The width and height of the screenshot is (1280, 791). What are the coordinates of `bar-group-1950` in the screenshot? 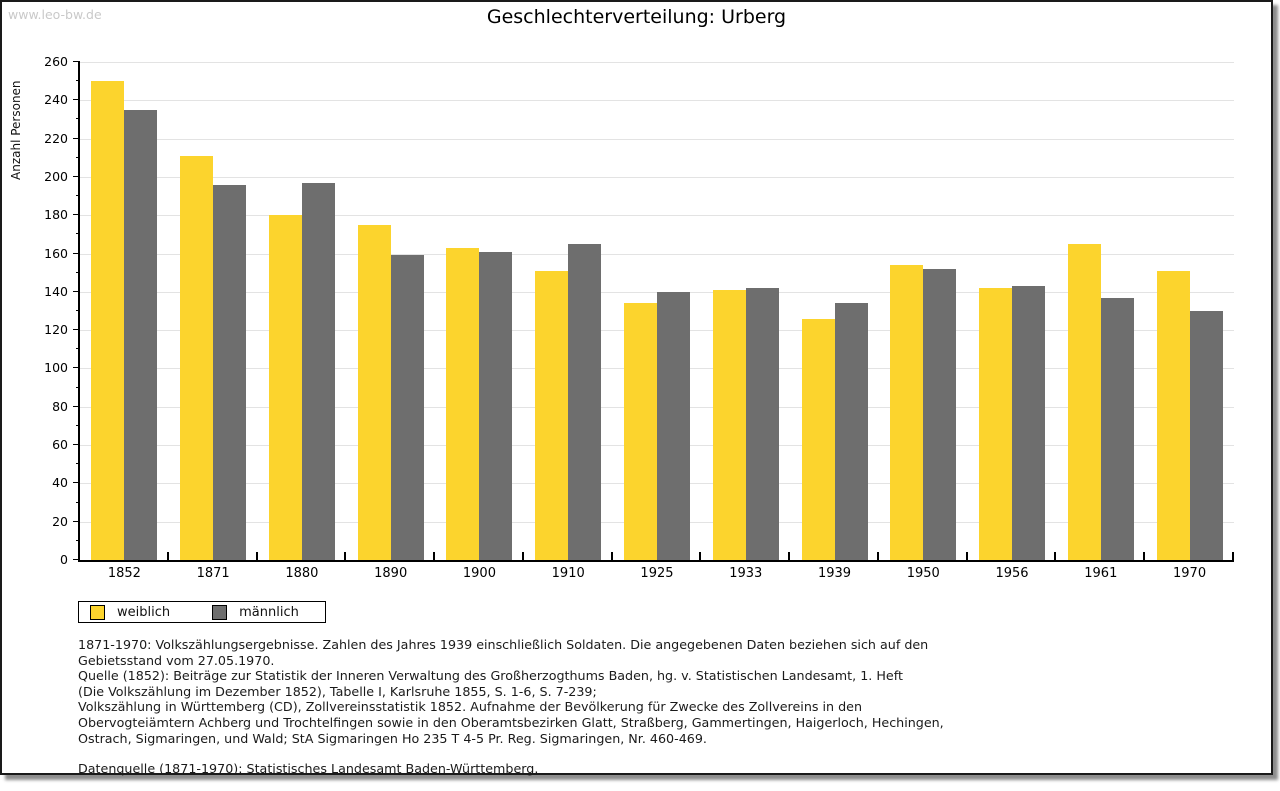 It's located at (923, 311).